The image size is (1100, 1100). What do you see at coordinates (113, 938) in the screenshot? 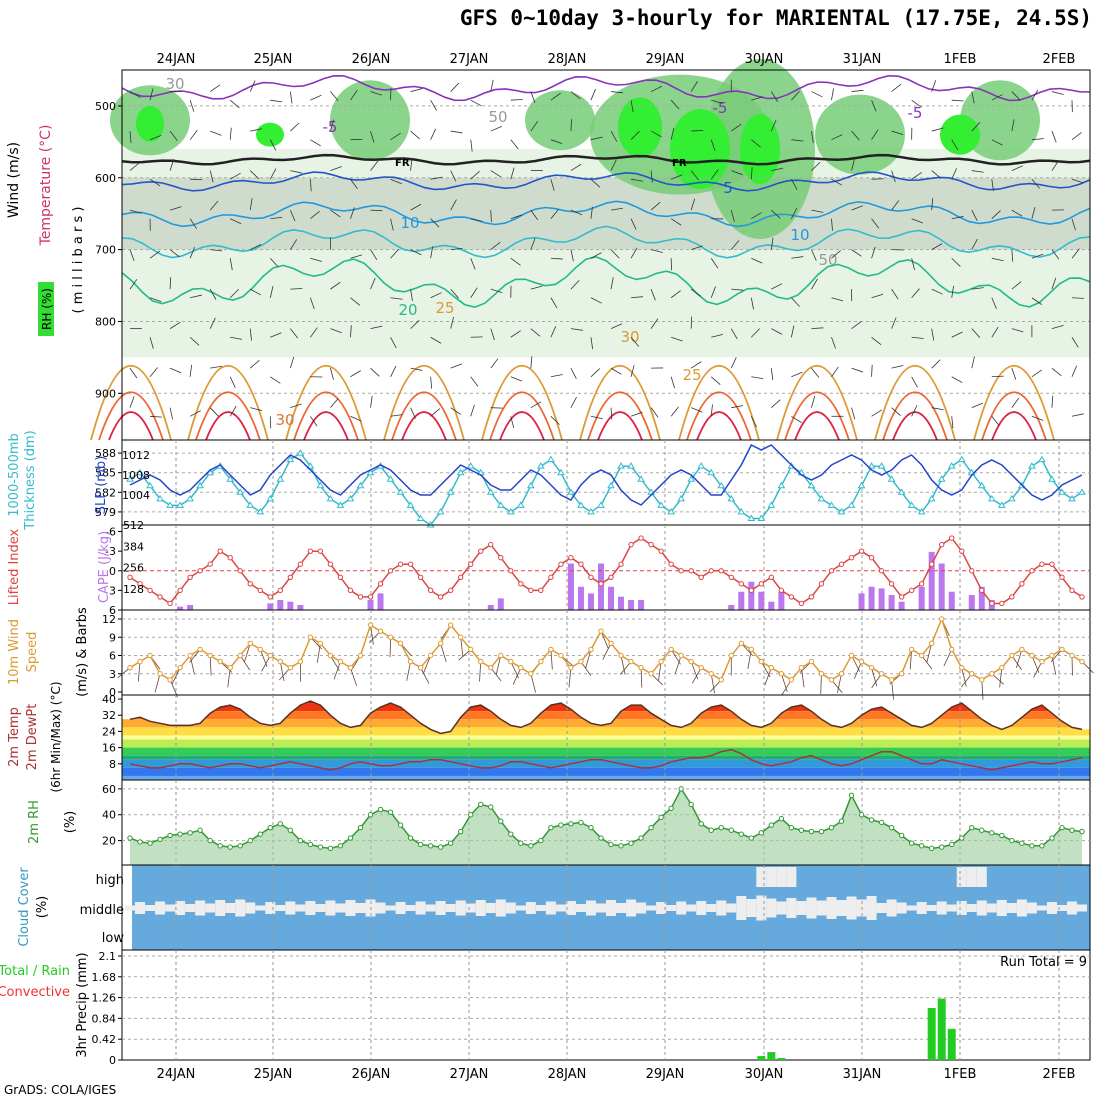
I see `cloud-level-label: low` at bounding box center [113, 938].